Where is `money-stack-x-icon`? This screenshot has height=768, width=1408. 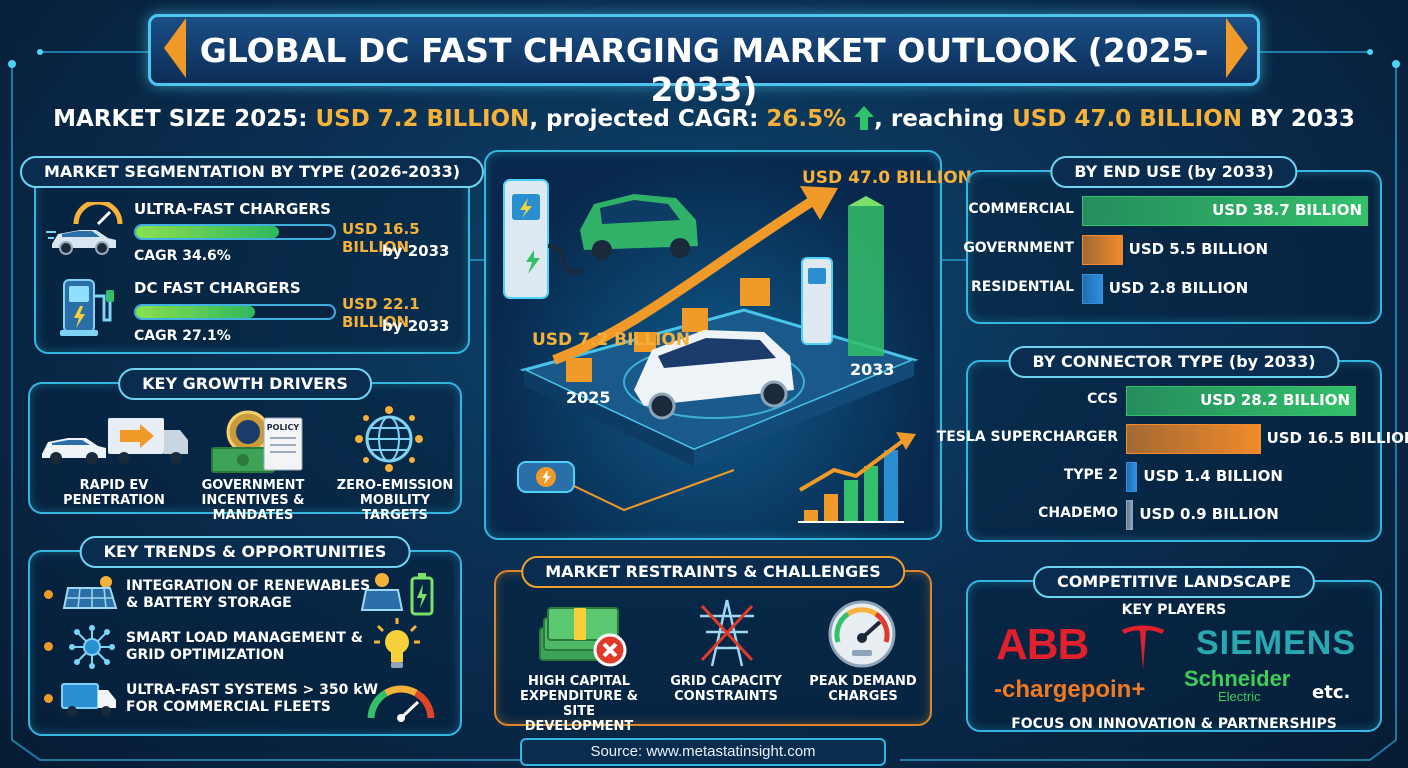
money-stack-x-icon is located at coordinates (583, 637).